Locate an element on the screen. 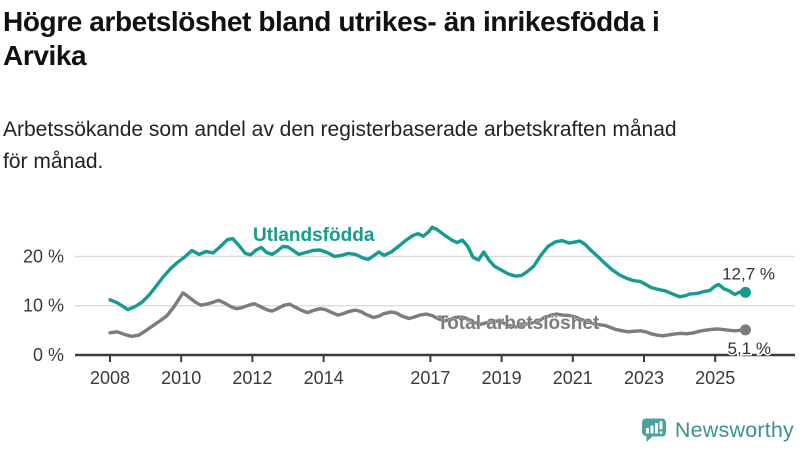 Image resolution: width=800 pixels, height=450 pixels. y-axis-label: 10 % is located at coordinates (43, 306).